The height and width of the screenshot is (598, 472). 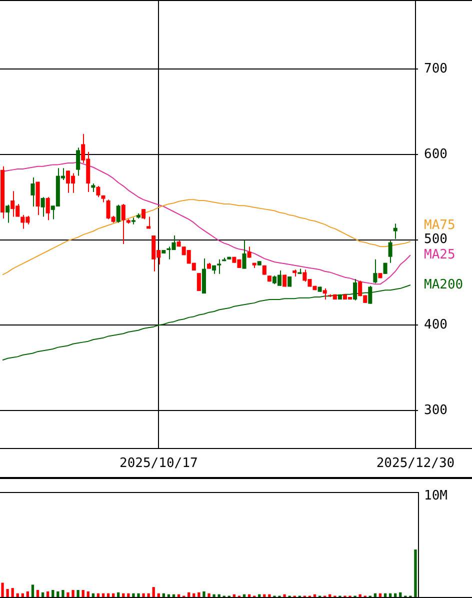 What do you see at coordinates (444, 284) in the screenshot?
I see `series-label: MA200` at bounding box center [444, 284].